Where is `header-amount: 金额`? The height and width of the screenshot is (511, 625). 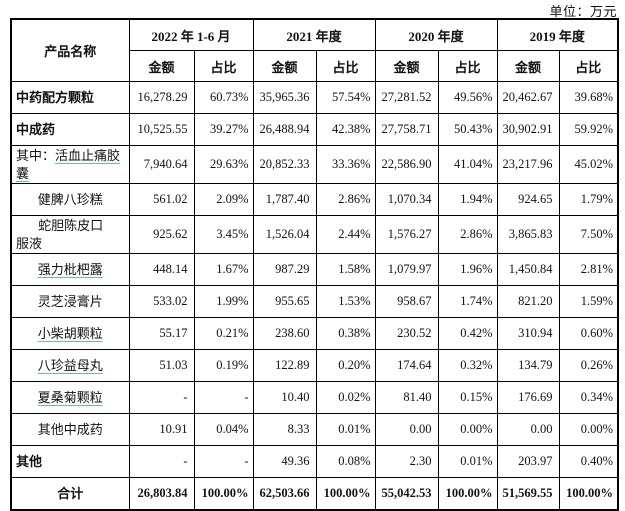
header-amount: 金额 is located at coordinates (284, 66).